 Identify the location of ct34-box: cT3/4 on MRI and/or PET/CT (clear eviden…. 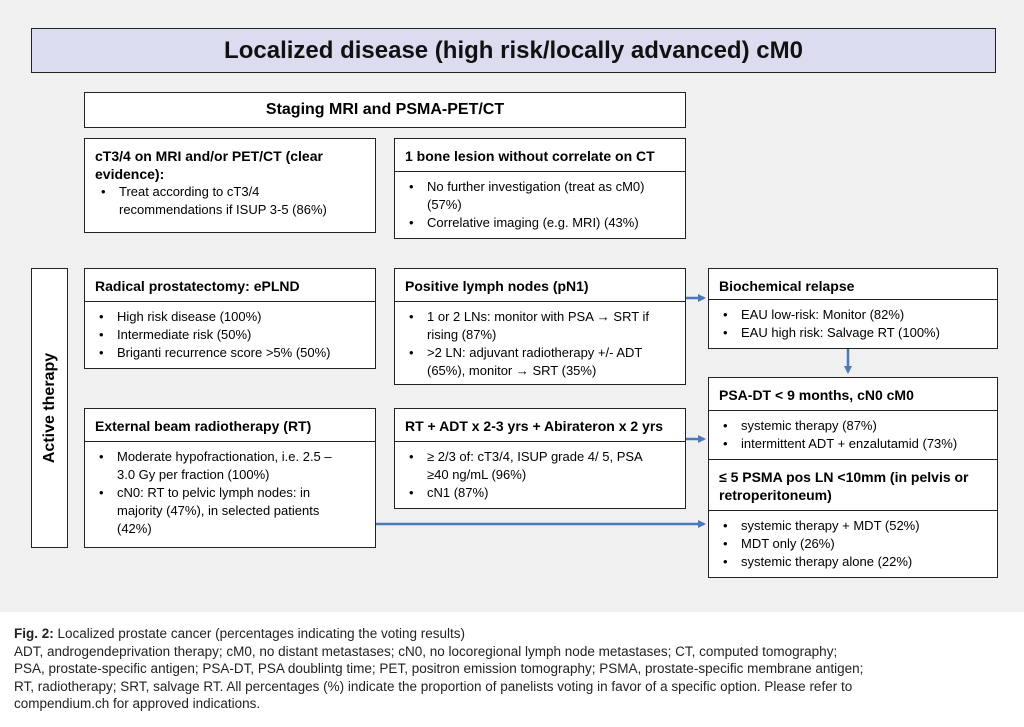
(230, 185).